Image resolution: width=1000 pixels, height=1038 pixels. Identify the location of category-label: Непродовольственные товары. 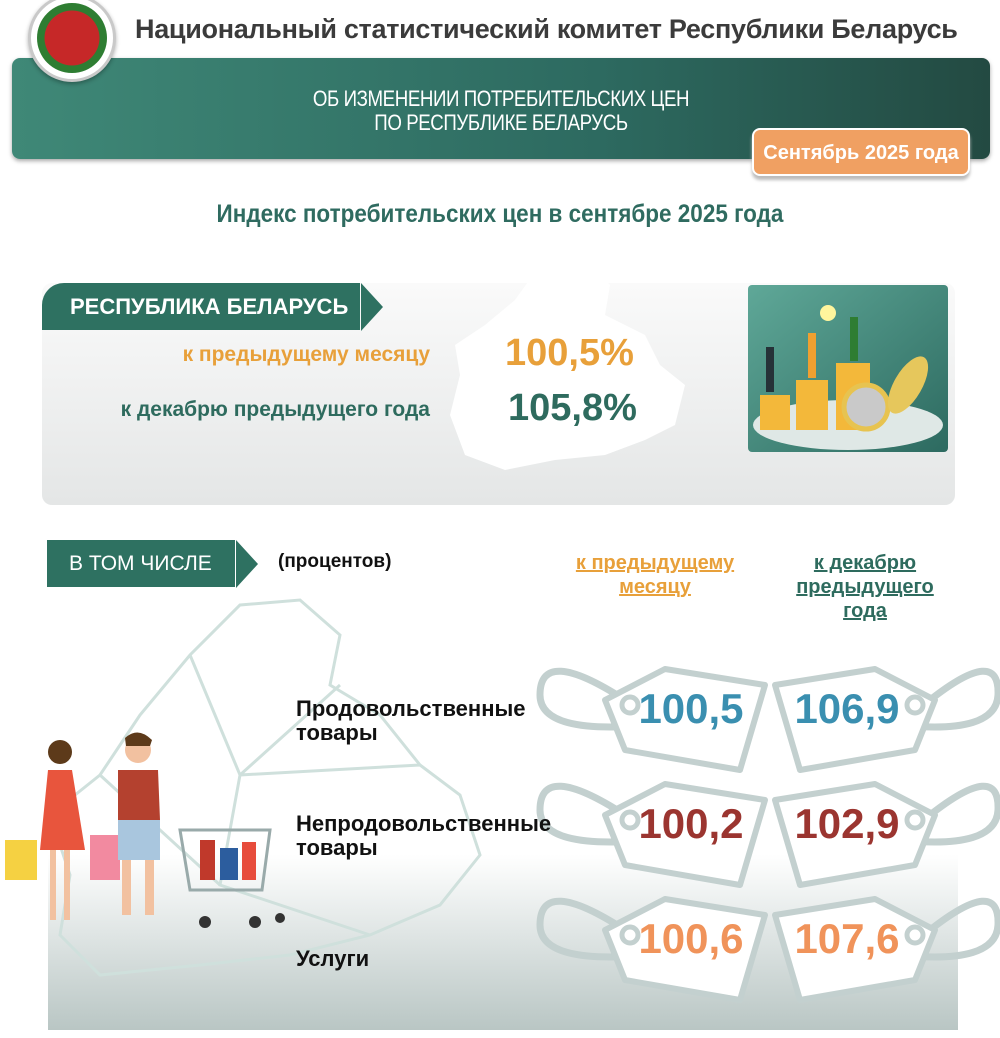
(423, 836).